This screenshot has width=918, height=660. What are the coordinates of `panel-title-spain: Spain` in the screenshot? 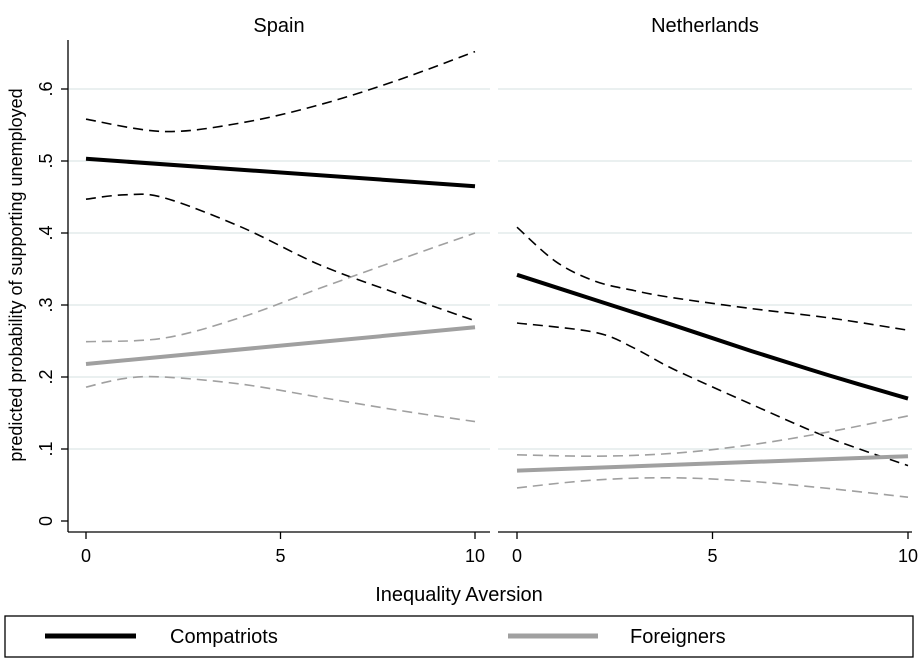 It's located at (278, 26).